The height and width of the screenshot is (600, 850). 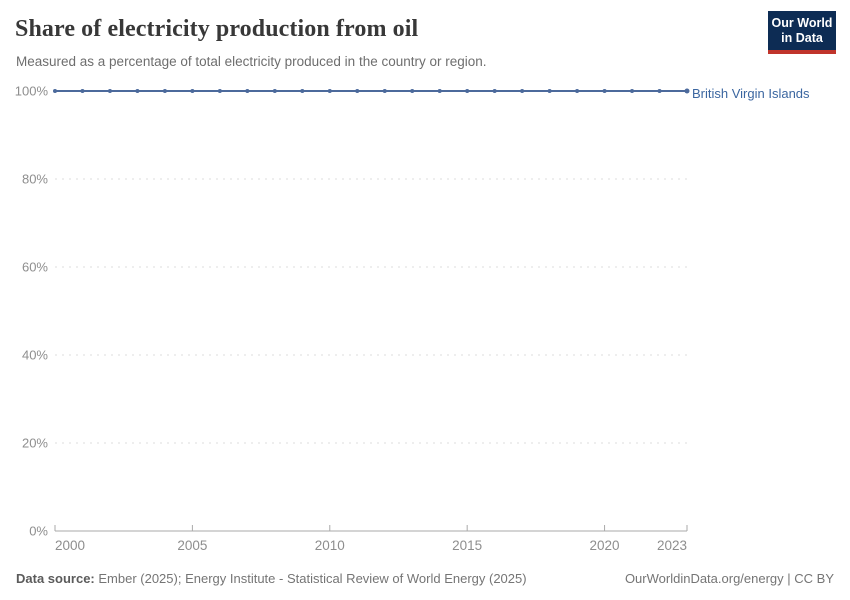 What do you see at coordinates (35, 267) in the screenshot?
I see `y-tick-label-60: 60%` at bounding box center [35, 267].